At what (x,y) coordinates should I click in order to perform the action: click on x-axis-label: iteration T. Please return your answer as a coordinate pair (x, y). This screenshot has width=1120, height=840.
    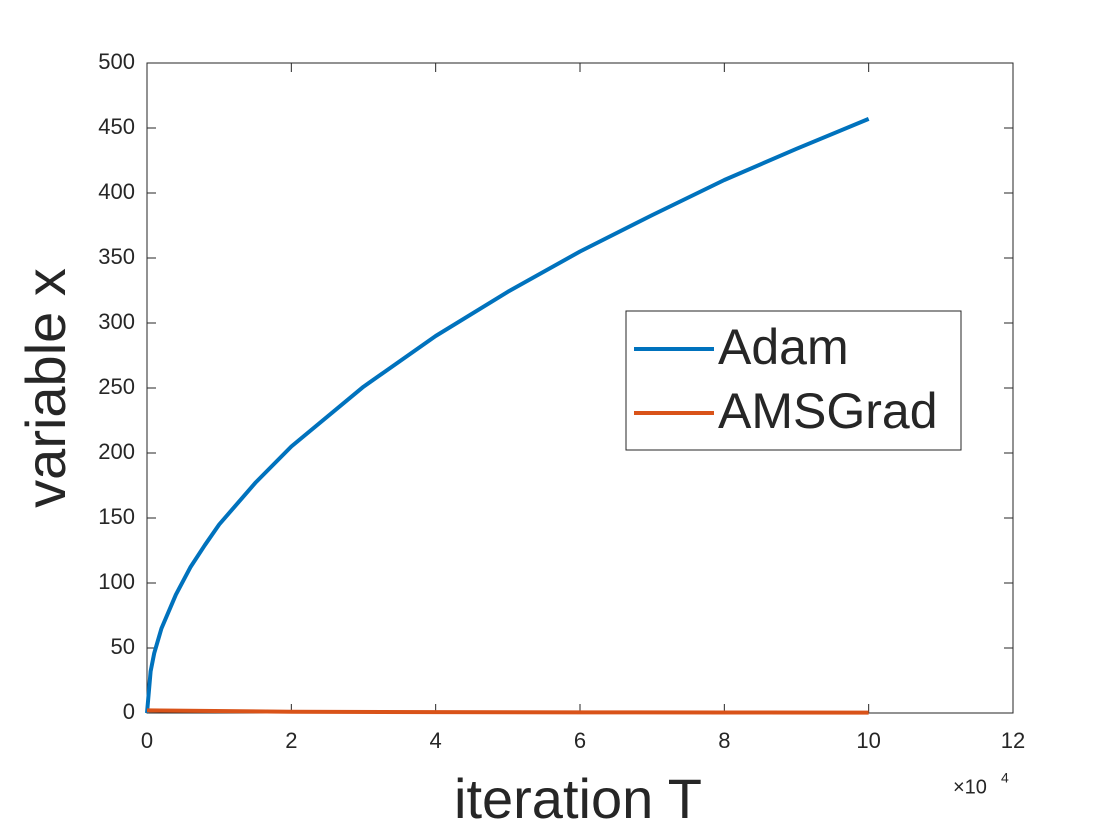
    Looking at the image, I should click on (578, 798).